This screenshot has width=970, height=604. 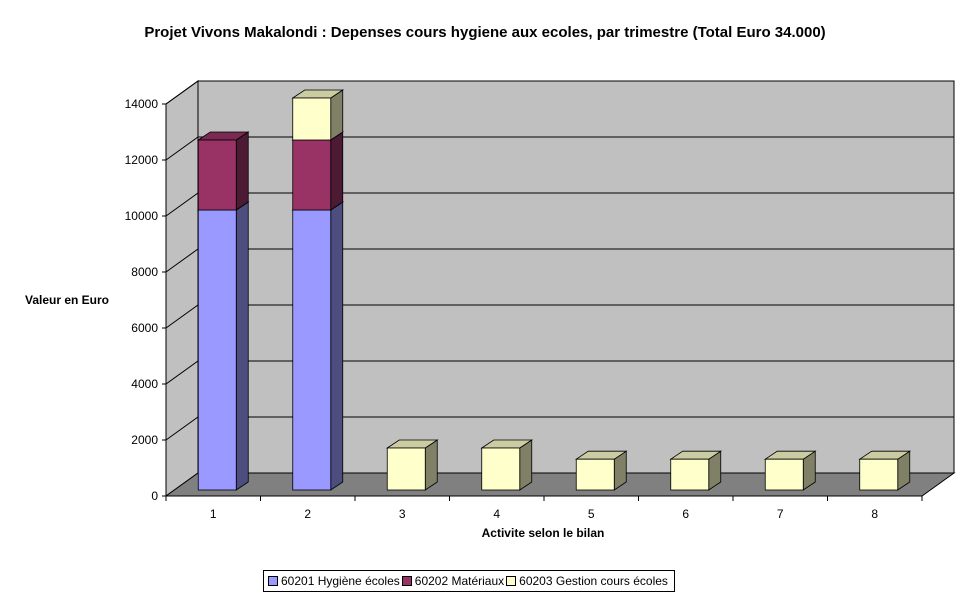 I want to click on x-axis-title: Activite selon le bilan, so click(x=543, y=533).